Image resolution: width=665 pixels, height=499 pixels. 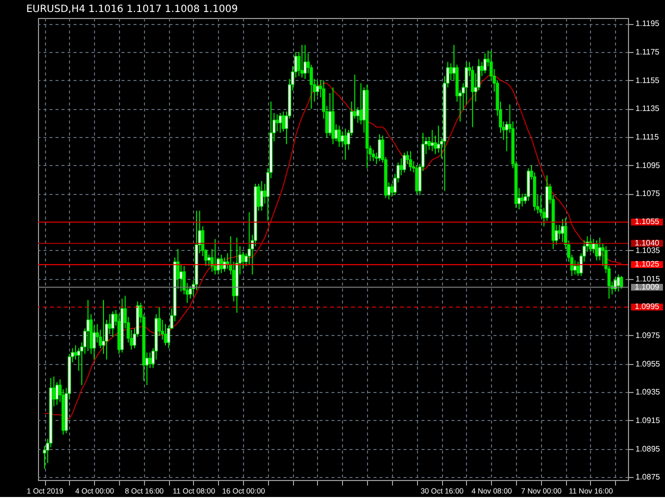 I want to click on y-tick-label: 1.1075, so click(x=648, y=193).